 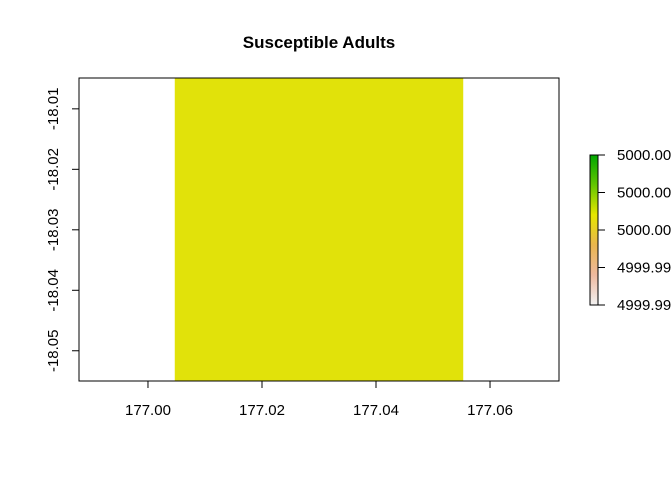 I want to click on x-tick-label: 177.00, so click(x=148, y=410).